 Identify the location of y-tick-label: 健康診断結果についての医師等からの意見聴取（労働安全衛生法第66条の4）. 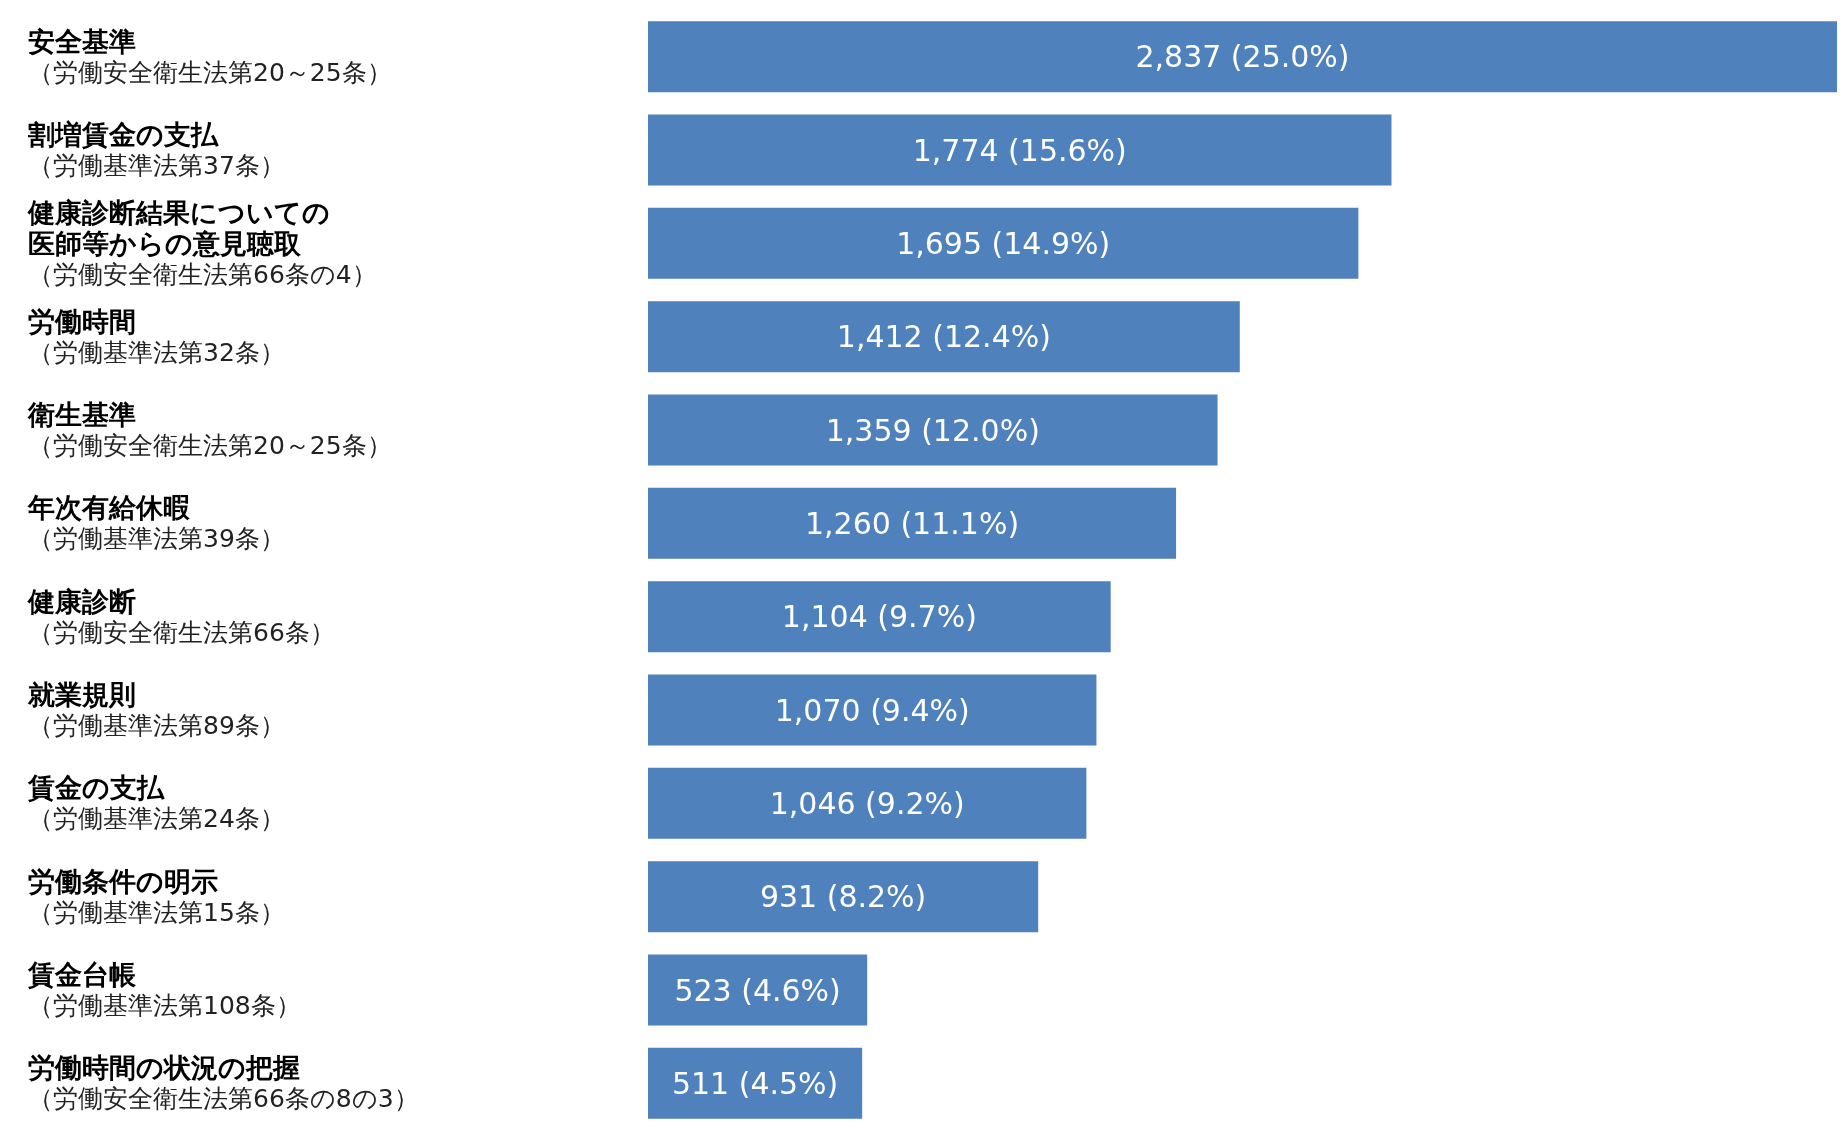
(202, 242).